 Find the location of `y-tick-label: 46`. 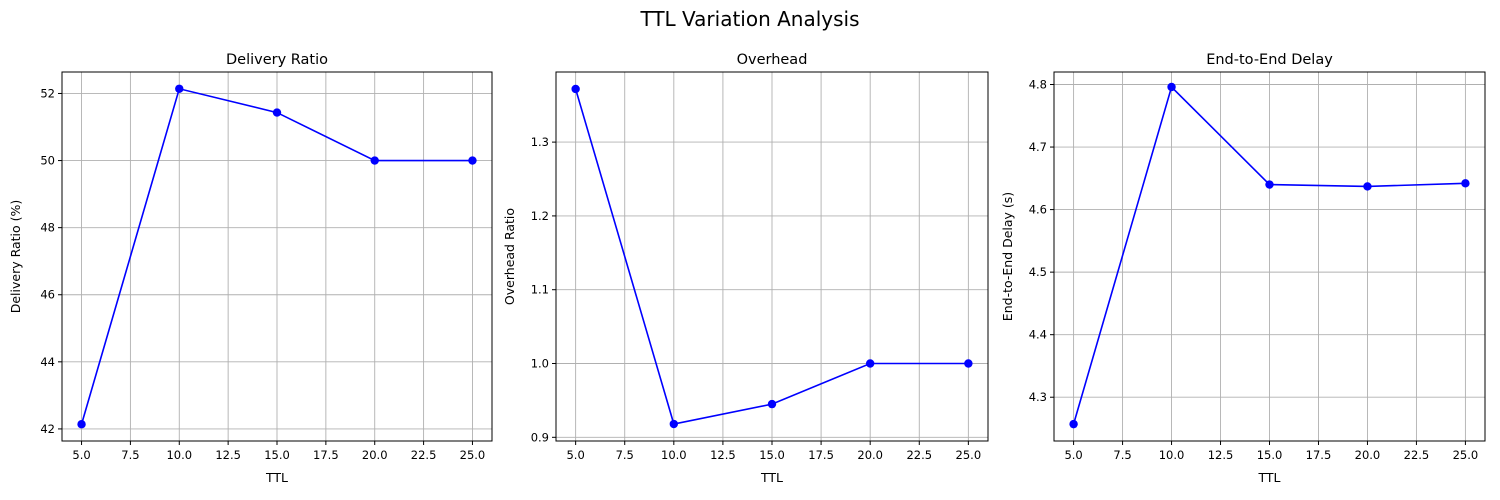

y-tick-label: 46 is located at coordinates (47, 295).